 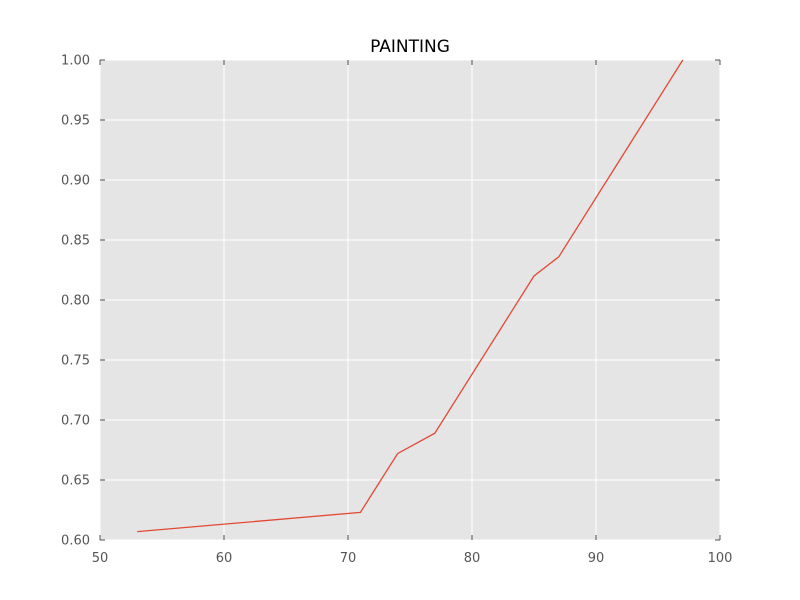 I want to click on x-tick-label: 90, so click(x=596, y=558).